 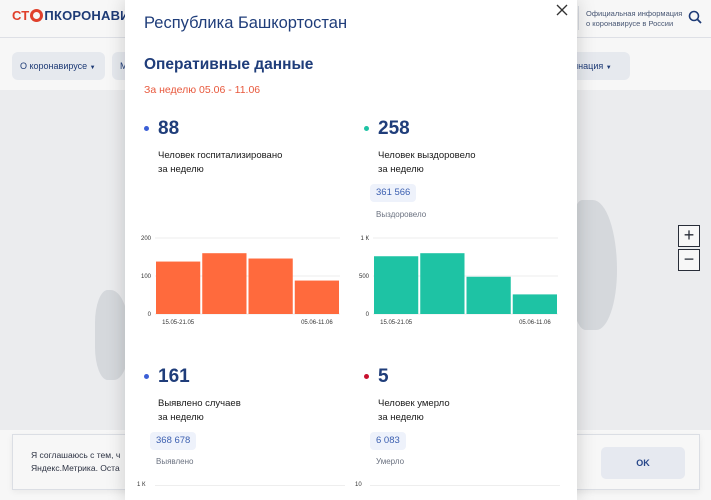 I want to click on plus-icon: +, so click(x=689, y=235).